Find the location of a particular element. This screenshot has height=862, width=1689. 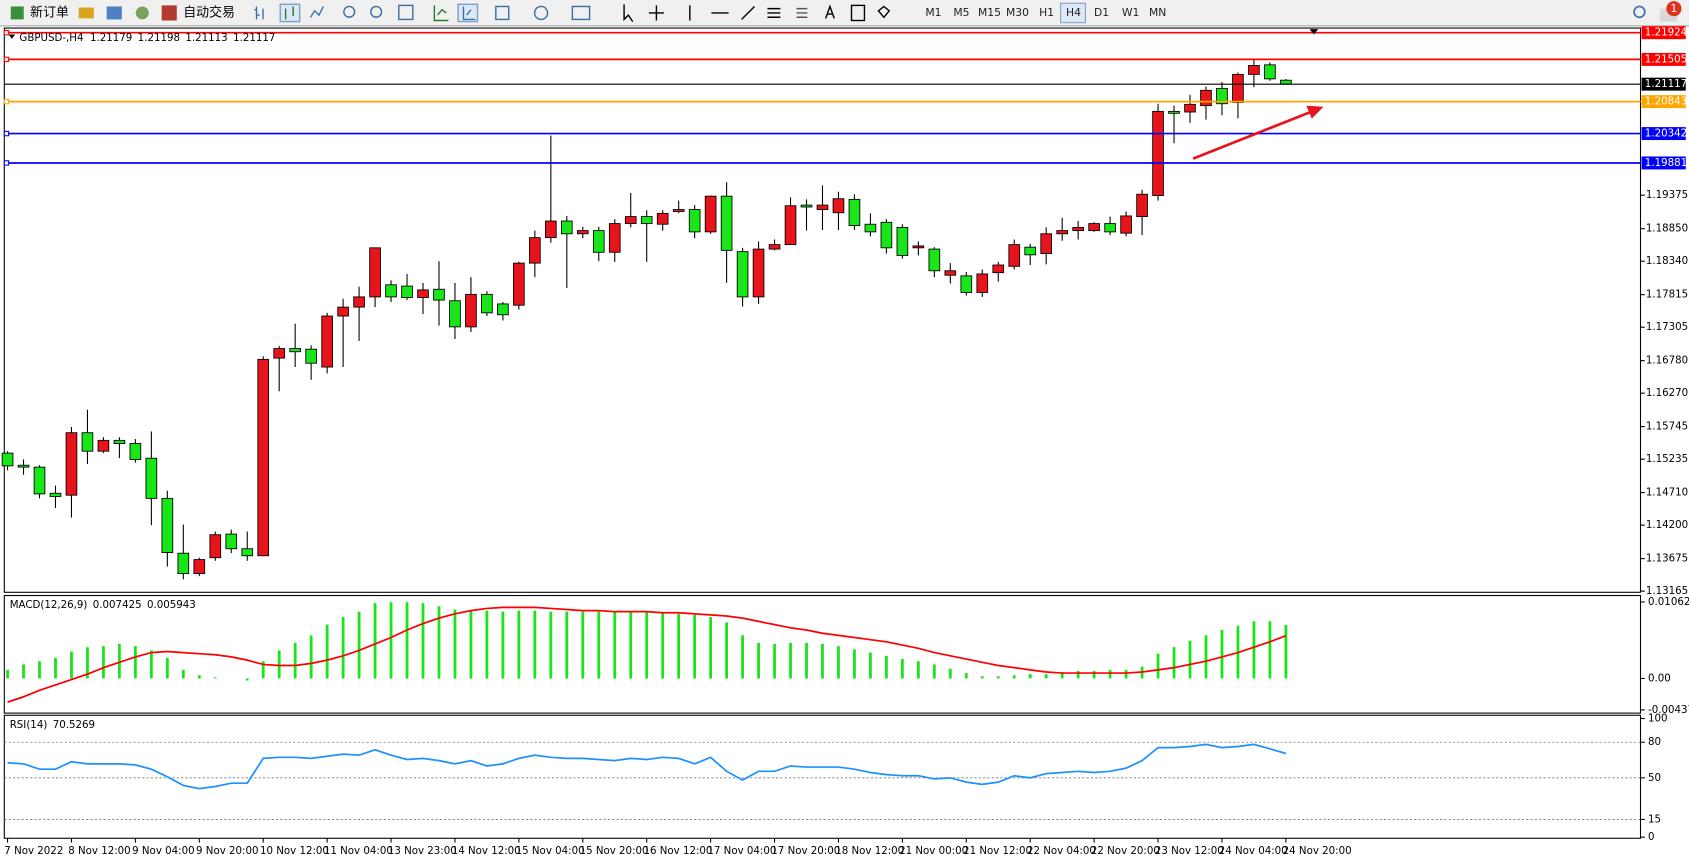

templates-tool is located at coordinates (581, 13).